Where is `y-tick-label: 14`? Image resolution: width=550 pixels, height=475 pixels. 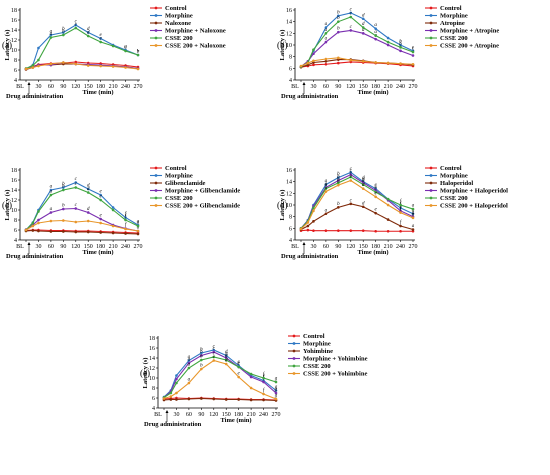 y-tick-label: 14 is located at coordinates (14, 31).